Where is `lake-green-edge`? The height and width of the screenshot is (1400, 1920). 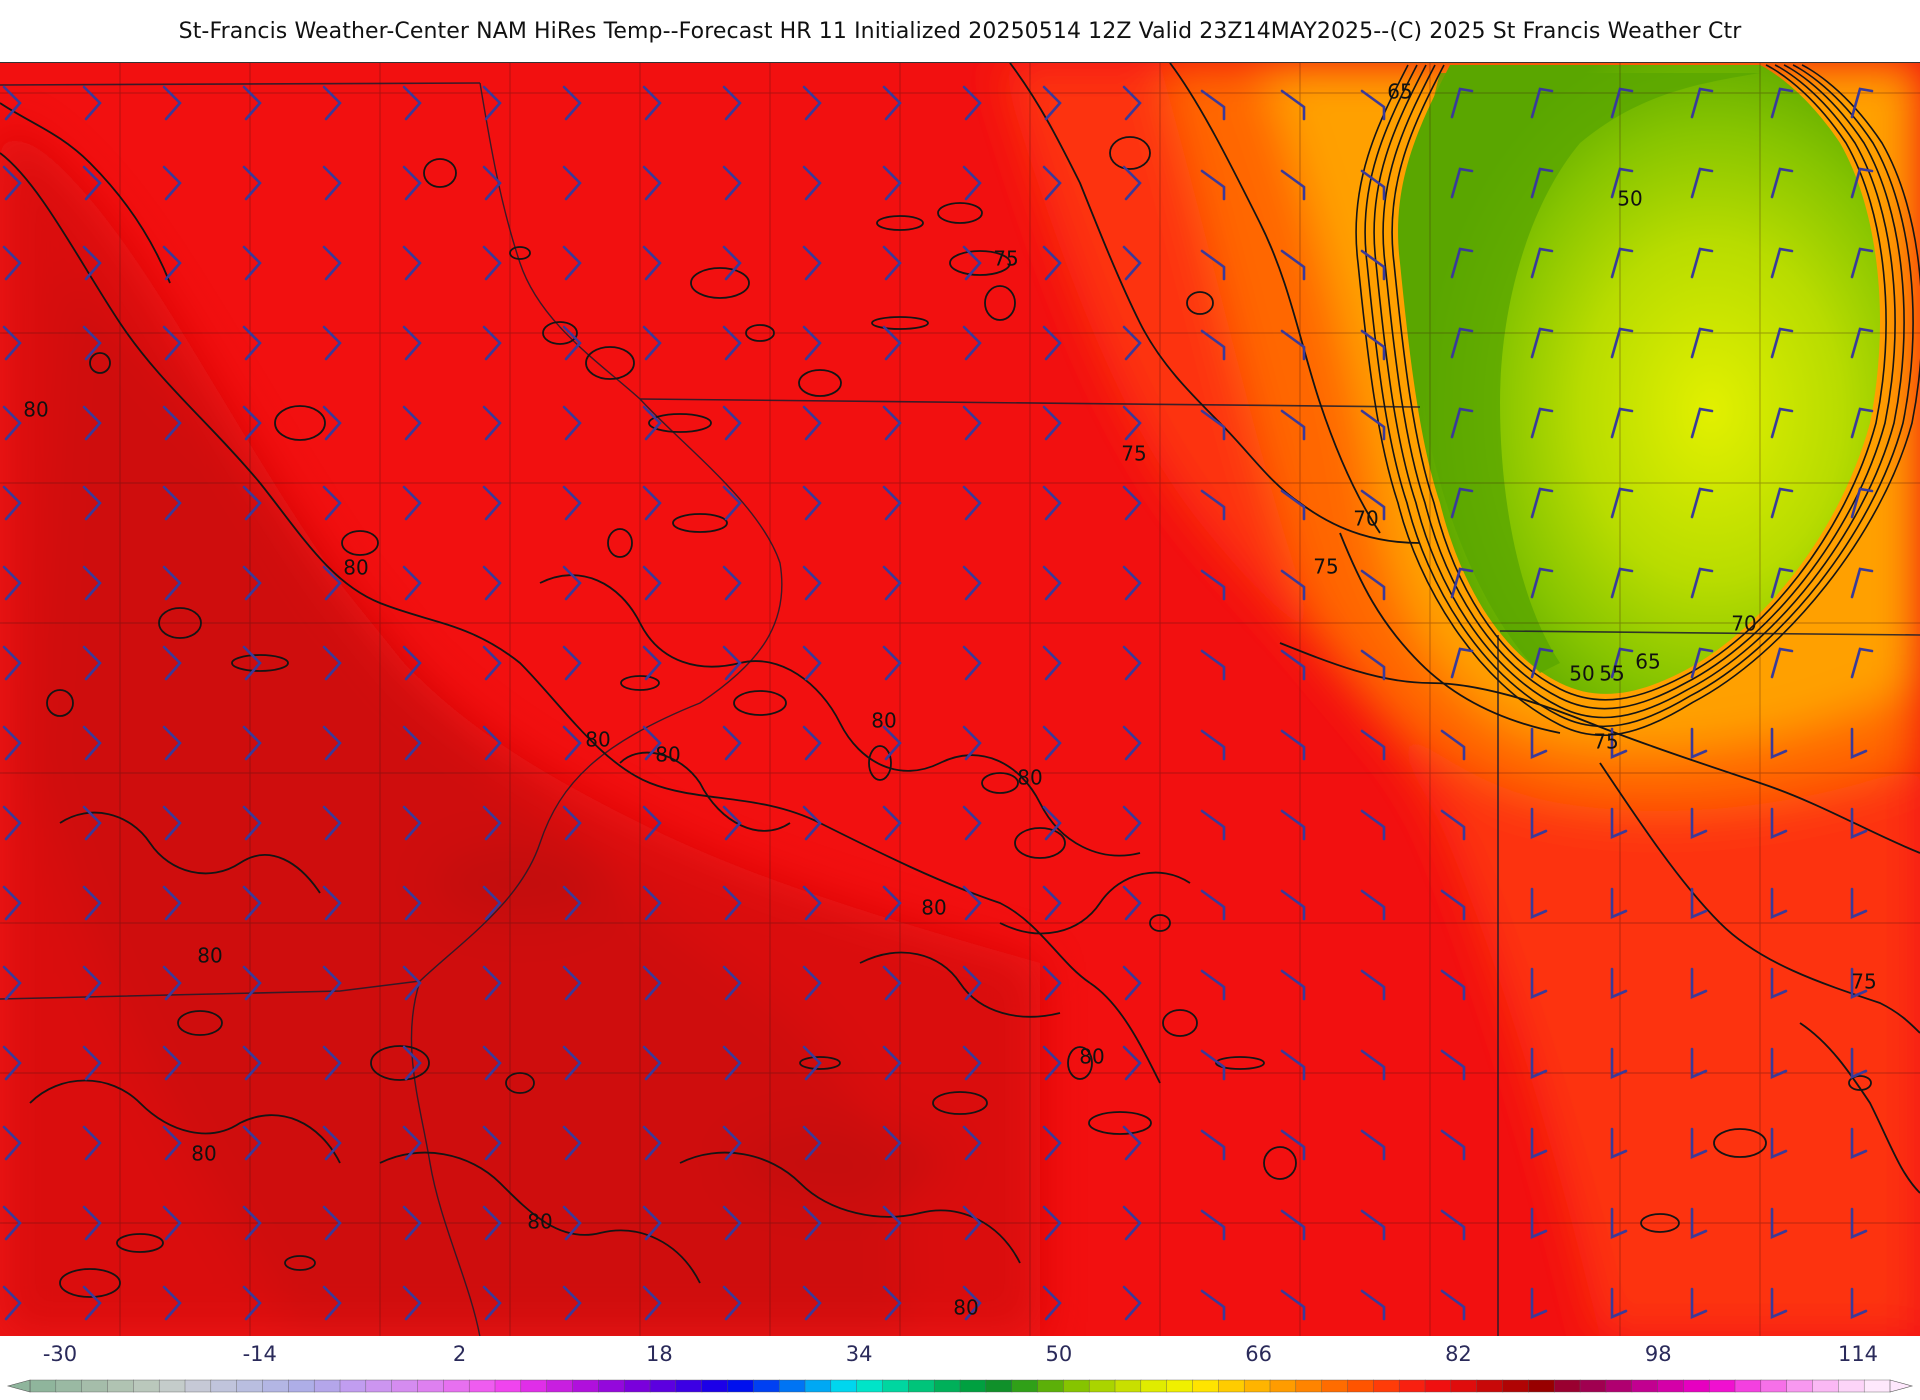
lake-green-edge is located at coordinates (1588, 373).